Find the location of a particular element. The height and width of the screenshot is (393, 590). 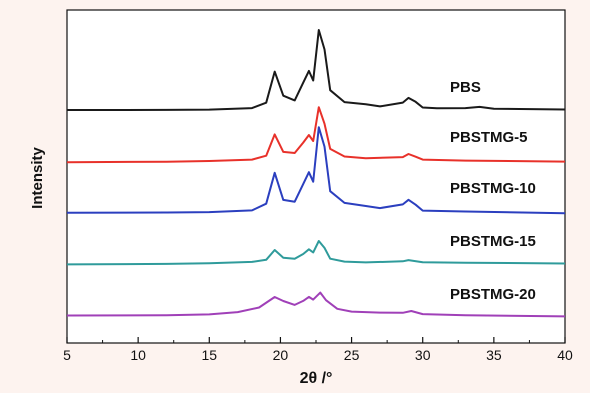

x-axis-label: 2θ /° is located at coordinates (316, 378).